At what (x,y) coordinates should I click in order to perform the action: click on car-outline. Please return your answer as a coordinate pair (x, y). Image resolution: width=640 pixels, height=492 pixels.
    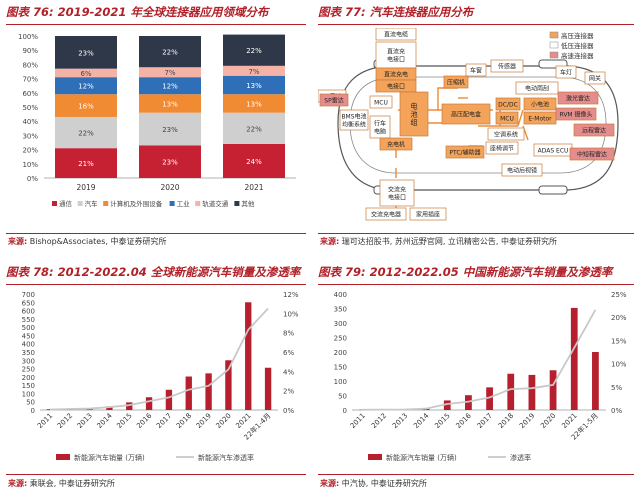
    Looking at the image, I should click on (478, 128).